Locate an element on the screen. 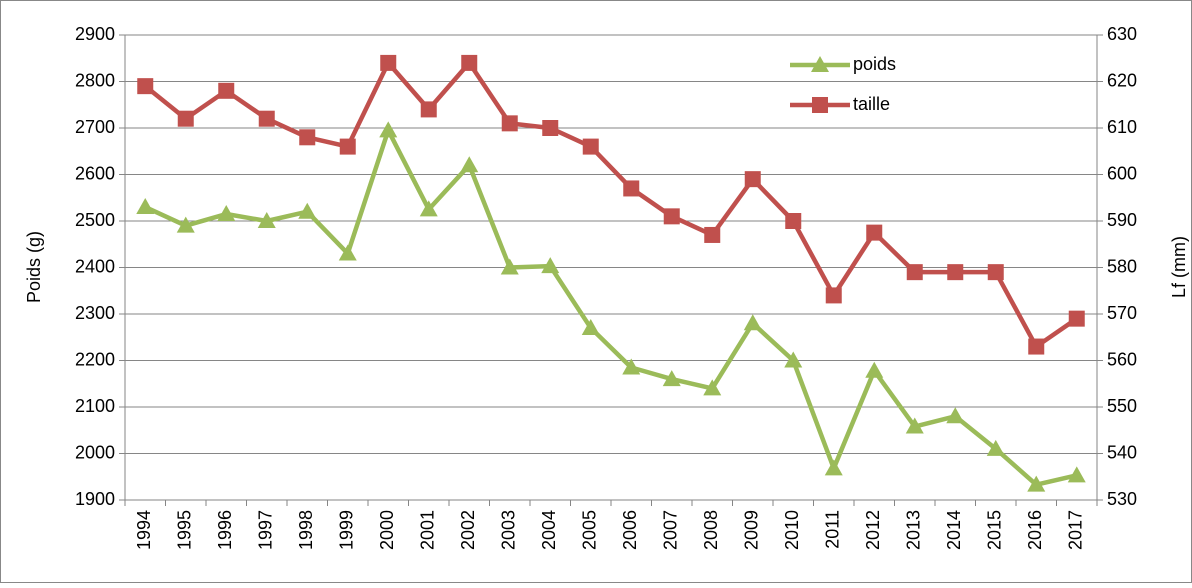  y2-tick-label: 560 is located at coordinates (1122, 359).